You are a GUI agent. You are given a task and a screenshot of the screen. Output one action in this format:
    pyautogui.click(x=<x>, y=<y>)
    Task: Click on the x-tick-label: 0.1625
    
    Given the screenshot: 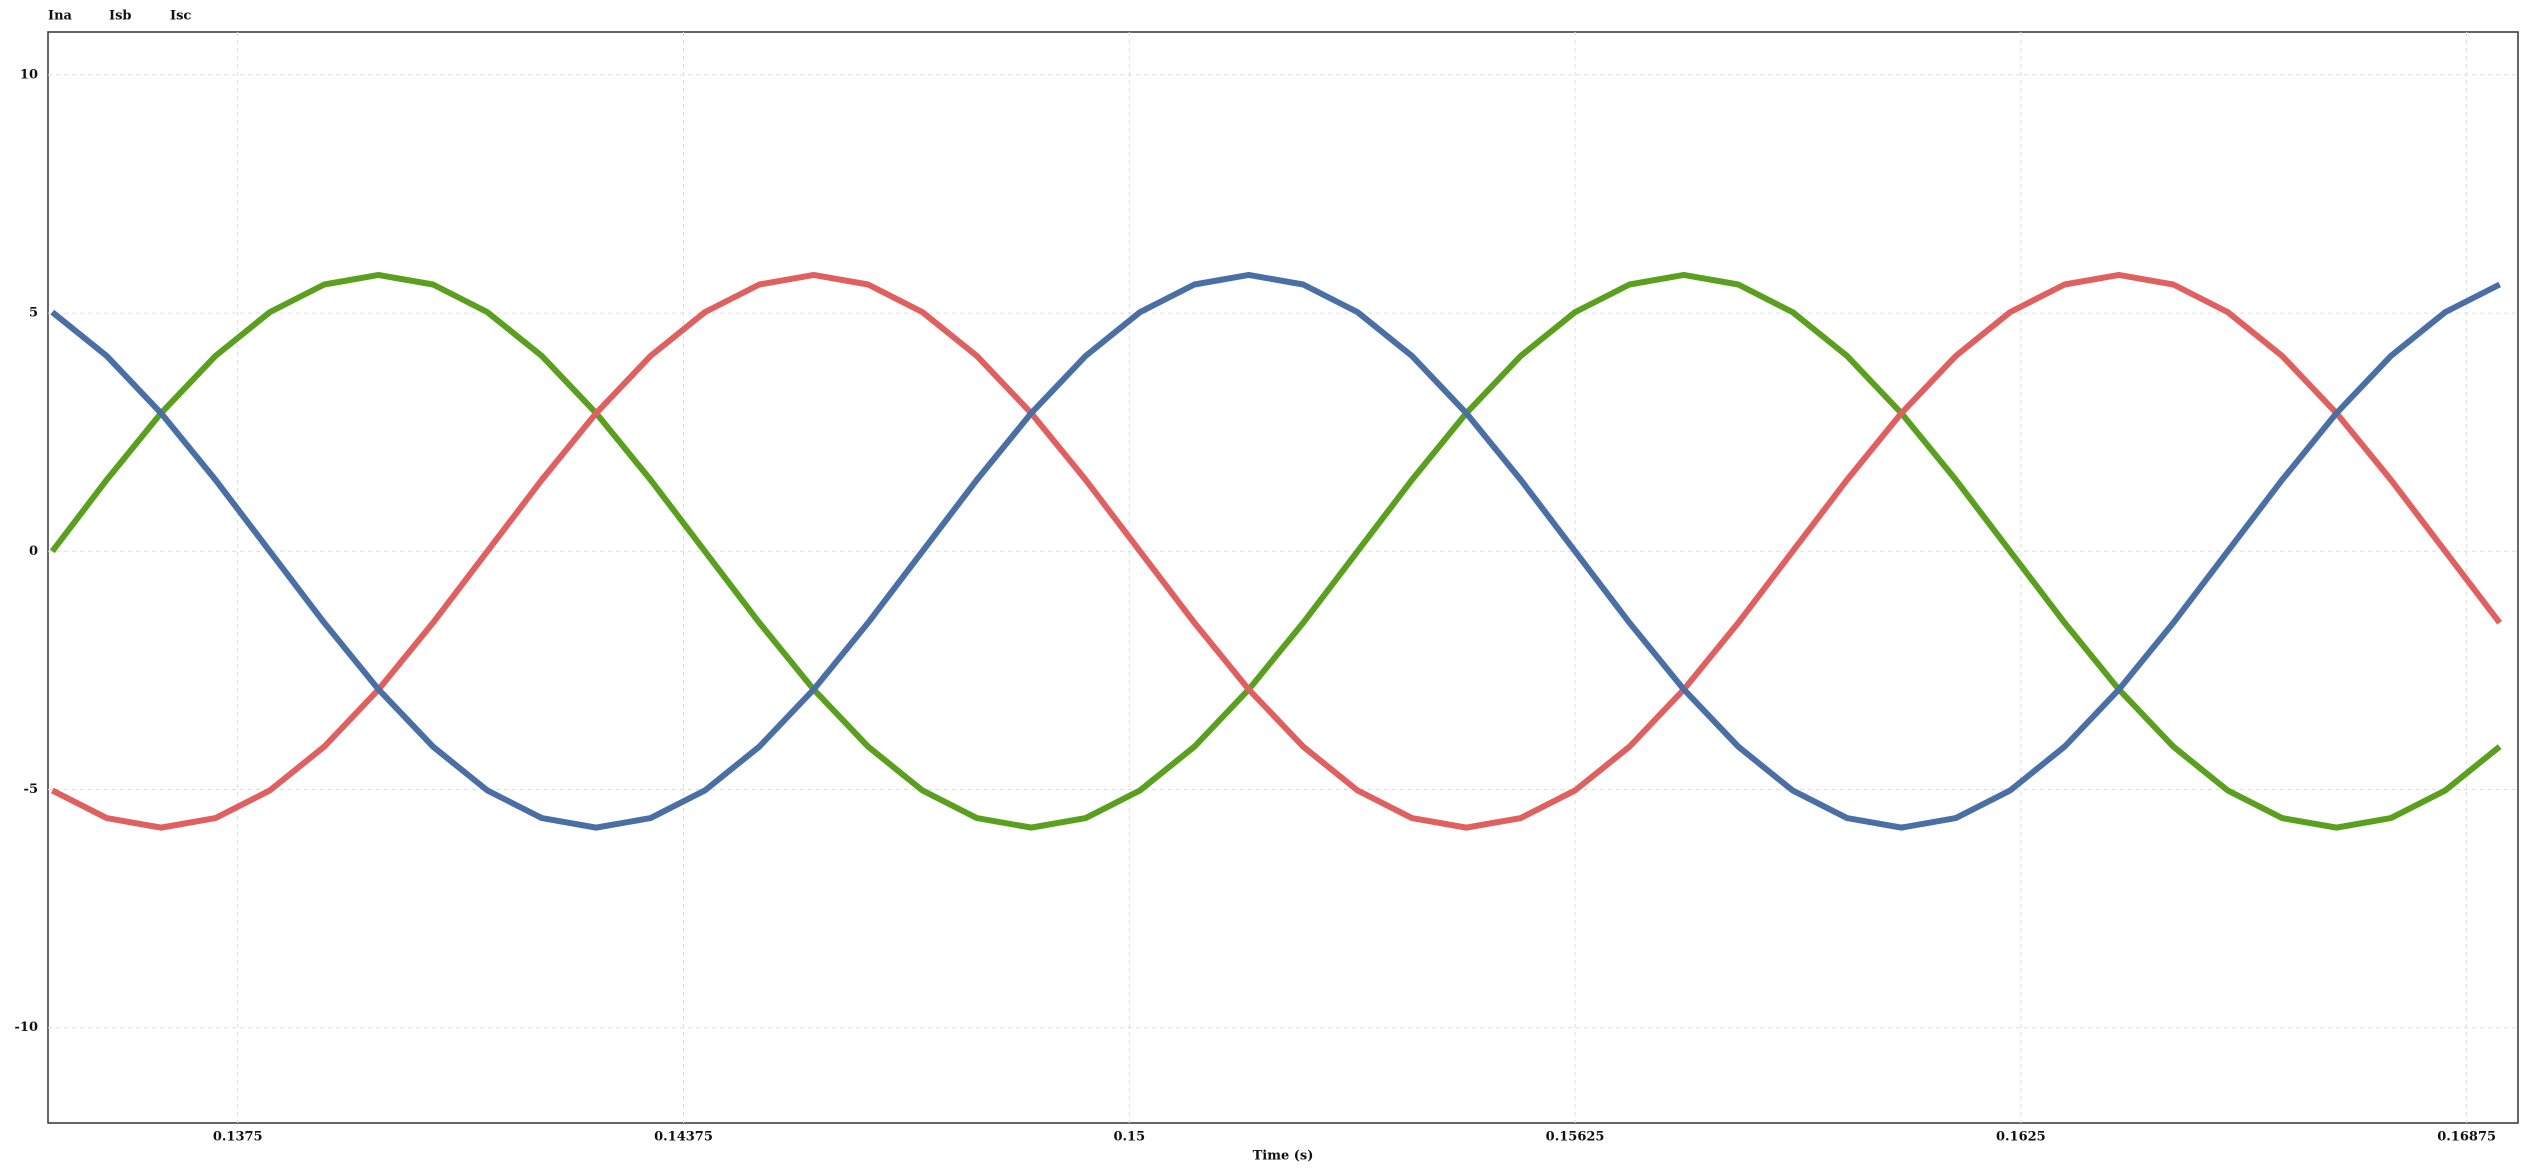 What is the action you would take?
    pyautogui.click(x=2021, y=1137)
    